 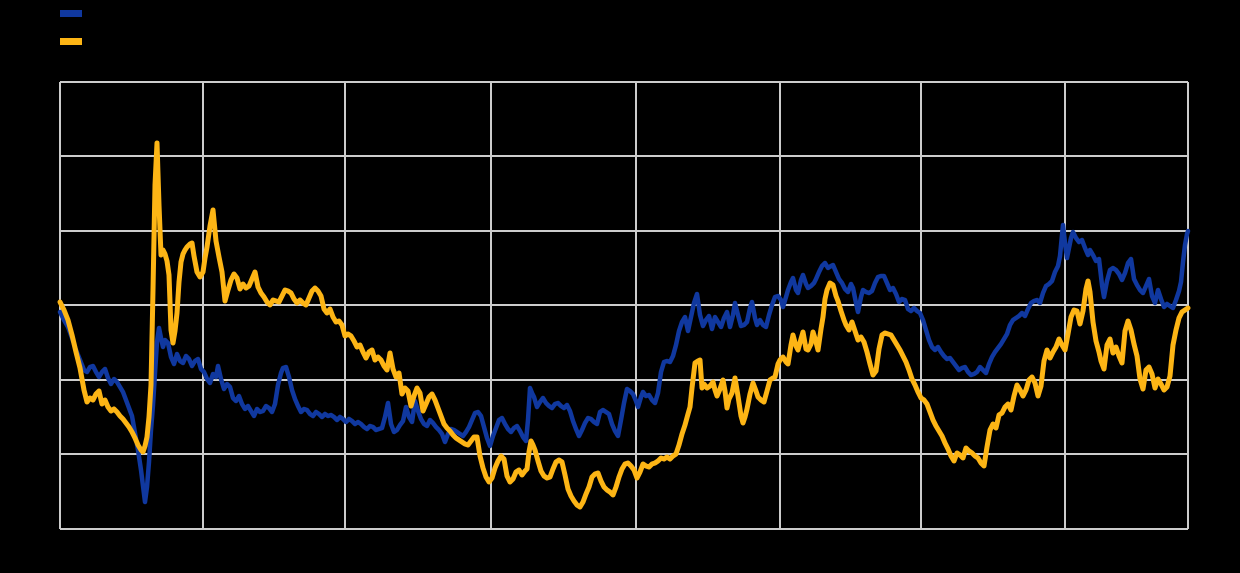 I want to click on chart-legend, so click(x=120, y=38).